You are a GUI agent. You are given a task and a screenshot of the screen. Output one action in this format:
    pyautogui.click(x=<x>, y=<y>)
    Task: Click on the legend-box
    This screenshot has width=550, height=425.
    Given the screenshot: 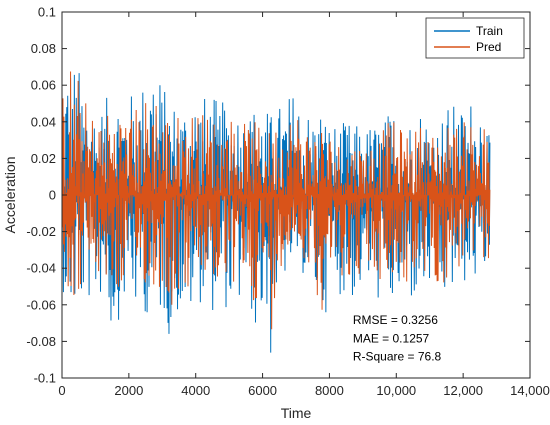 What is the action you would take?
    pyautogui.click(x=475, y=38)
    